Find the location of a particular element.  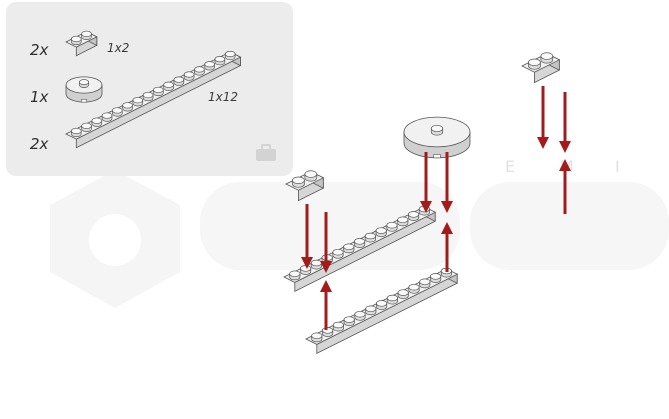

right-plate-1x2 is located at coordinates (541, 68).